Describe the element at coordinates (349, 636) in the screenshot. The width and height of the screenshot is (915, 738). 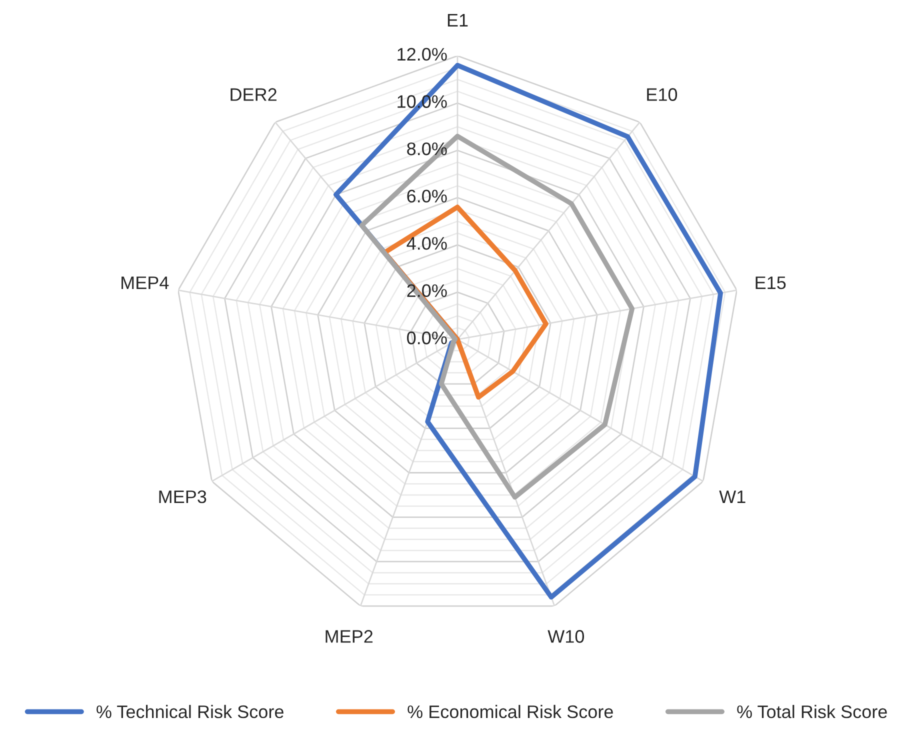
I see `spoke-label: MEP2` at that location.